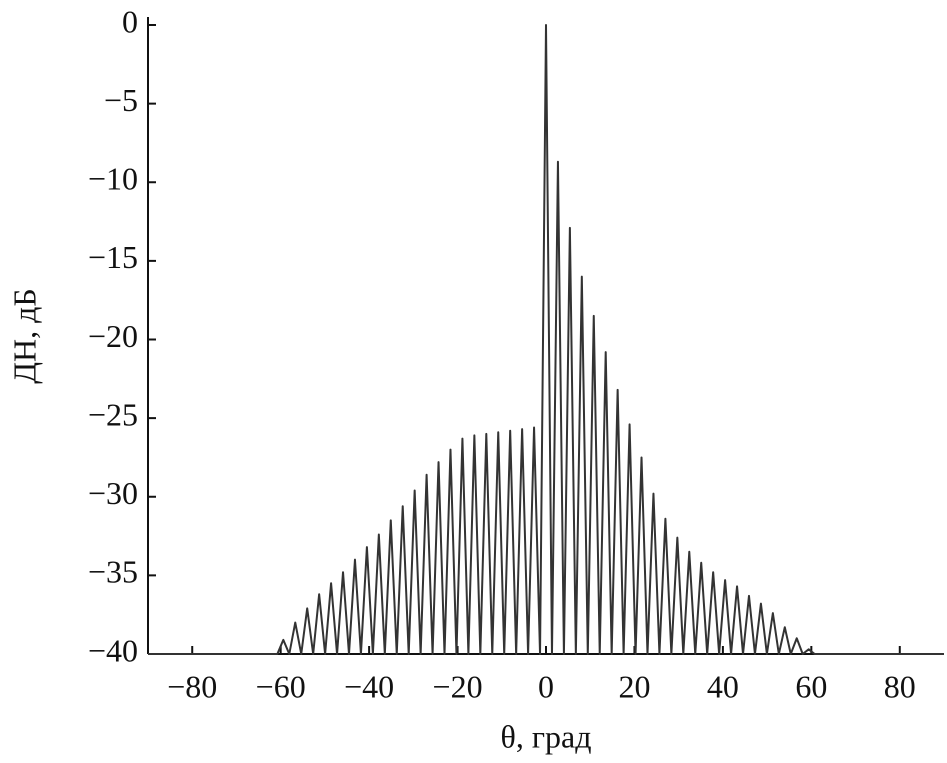 This screenshot has width=947, height=763. I want to click on x-tick-label: 0, so click(546, 686).